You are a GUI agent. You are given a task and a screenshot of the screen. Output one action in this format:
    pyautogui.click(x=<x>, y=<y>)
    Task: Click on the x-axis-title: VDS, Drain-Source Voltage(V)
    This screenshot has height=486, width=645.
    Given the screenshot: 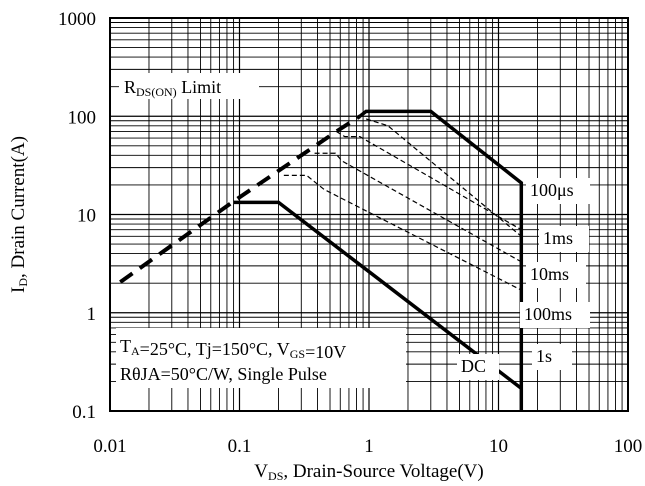 What is the action you would take?
    pyautogui.click(x=368, y=472)
    